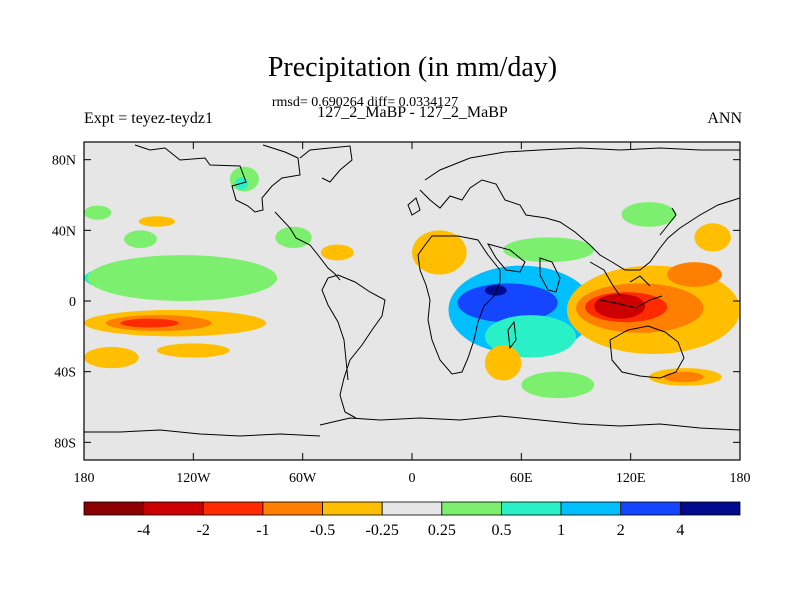 This screenshot has width=800, height=600. Describe the element at coordinates (550, 275) in the screenshot. I see `coastline-india` at that location.